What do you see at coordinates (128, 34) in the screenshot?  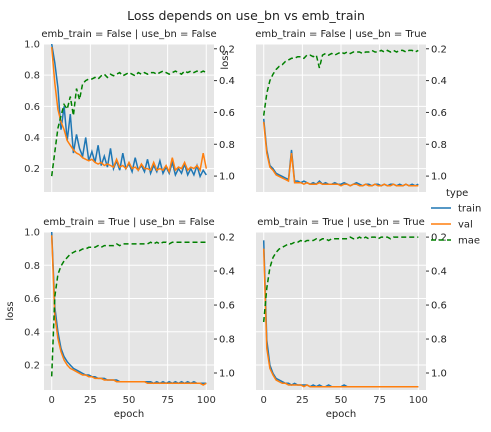 I see `panel-title: emb_train = False | use_bn = False` at bounding box center [128, 34].